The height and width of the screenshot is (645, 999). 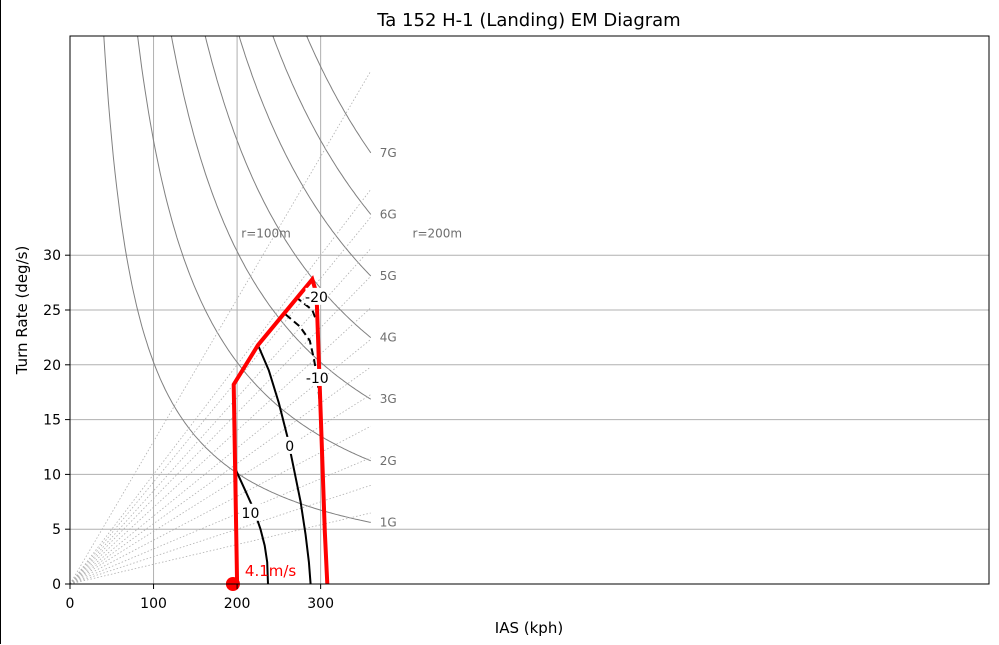 I want to click on g-curve-5G, so click(x=305, y=156).